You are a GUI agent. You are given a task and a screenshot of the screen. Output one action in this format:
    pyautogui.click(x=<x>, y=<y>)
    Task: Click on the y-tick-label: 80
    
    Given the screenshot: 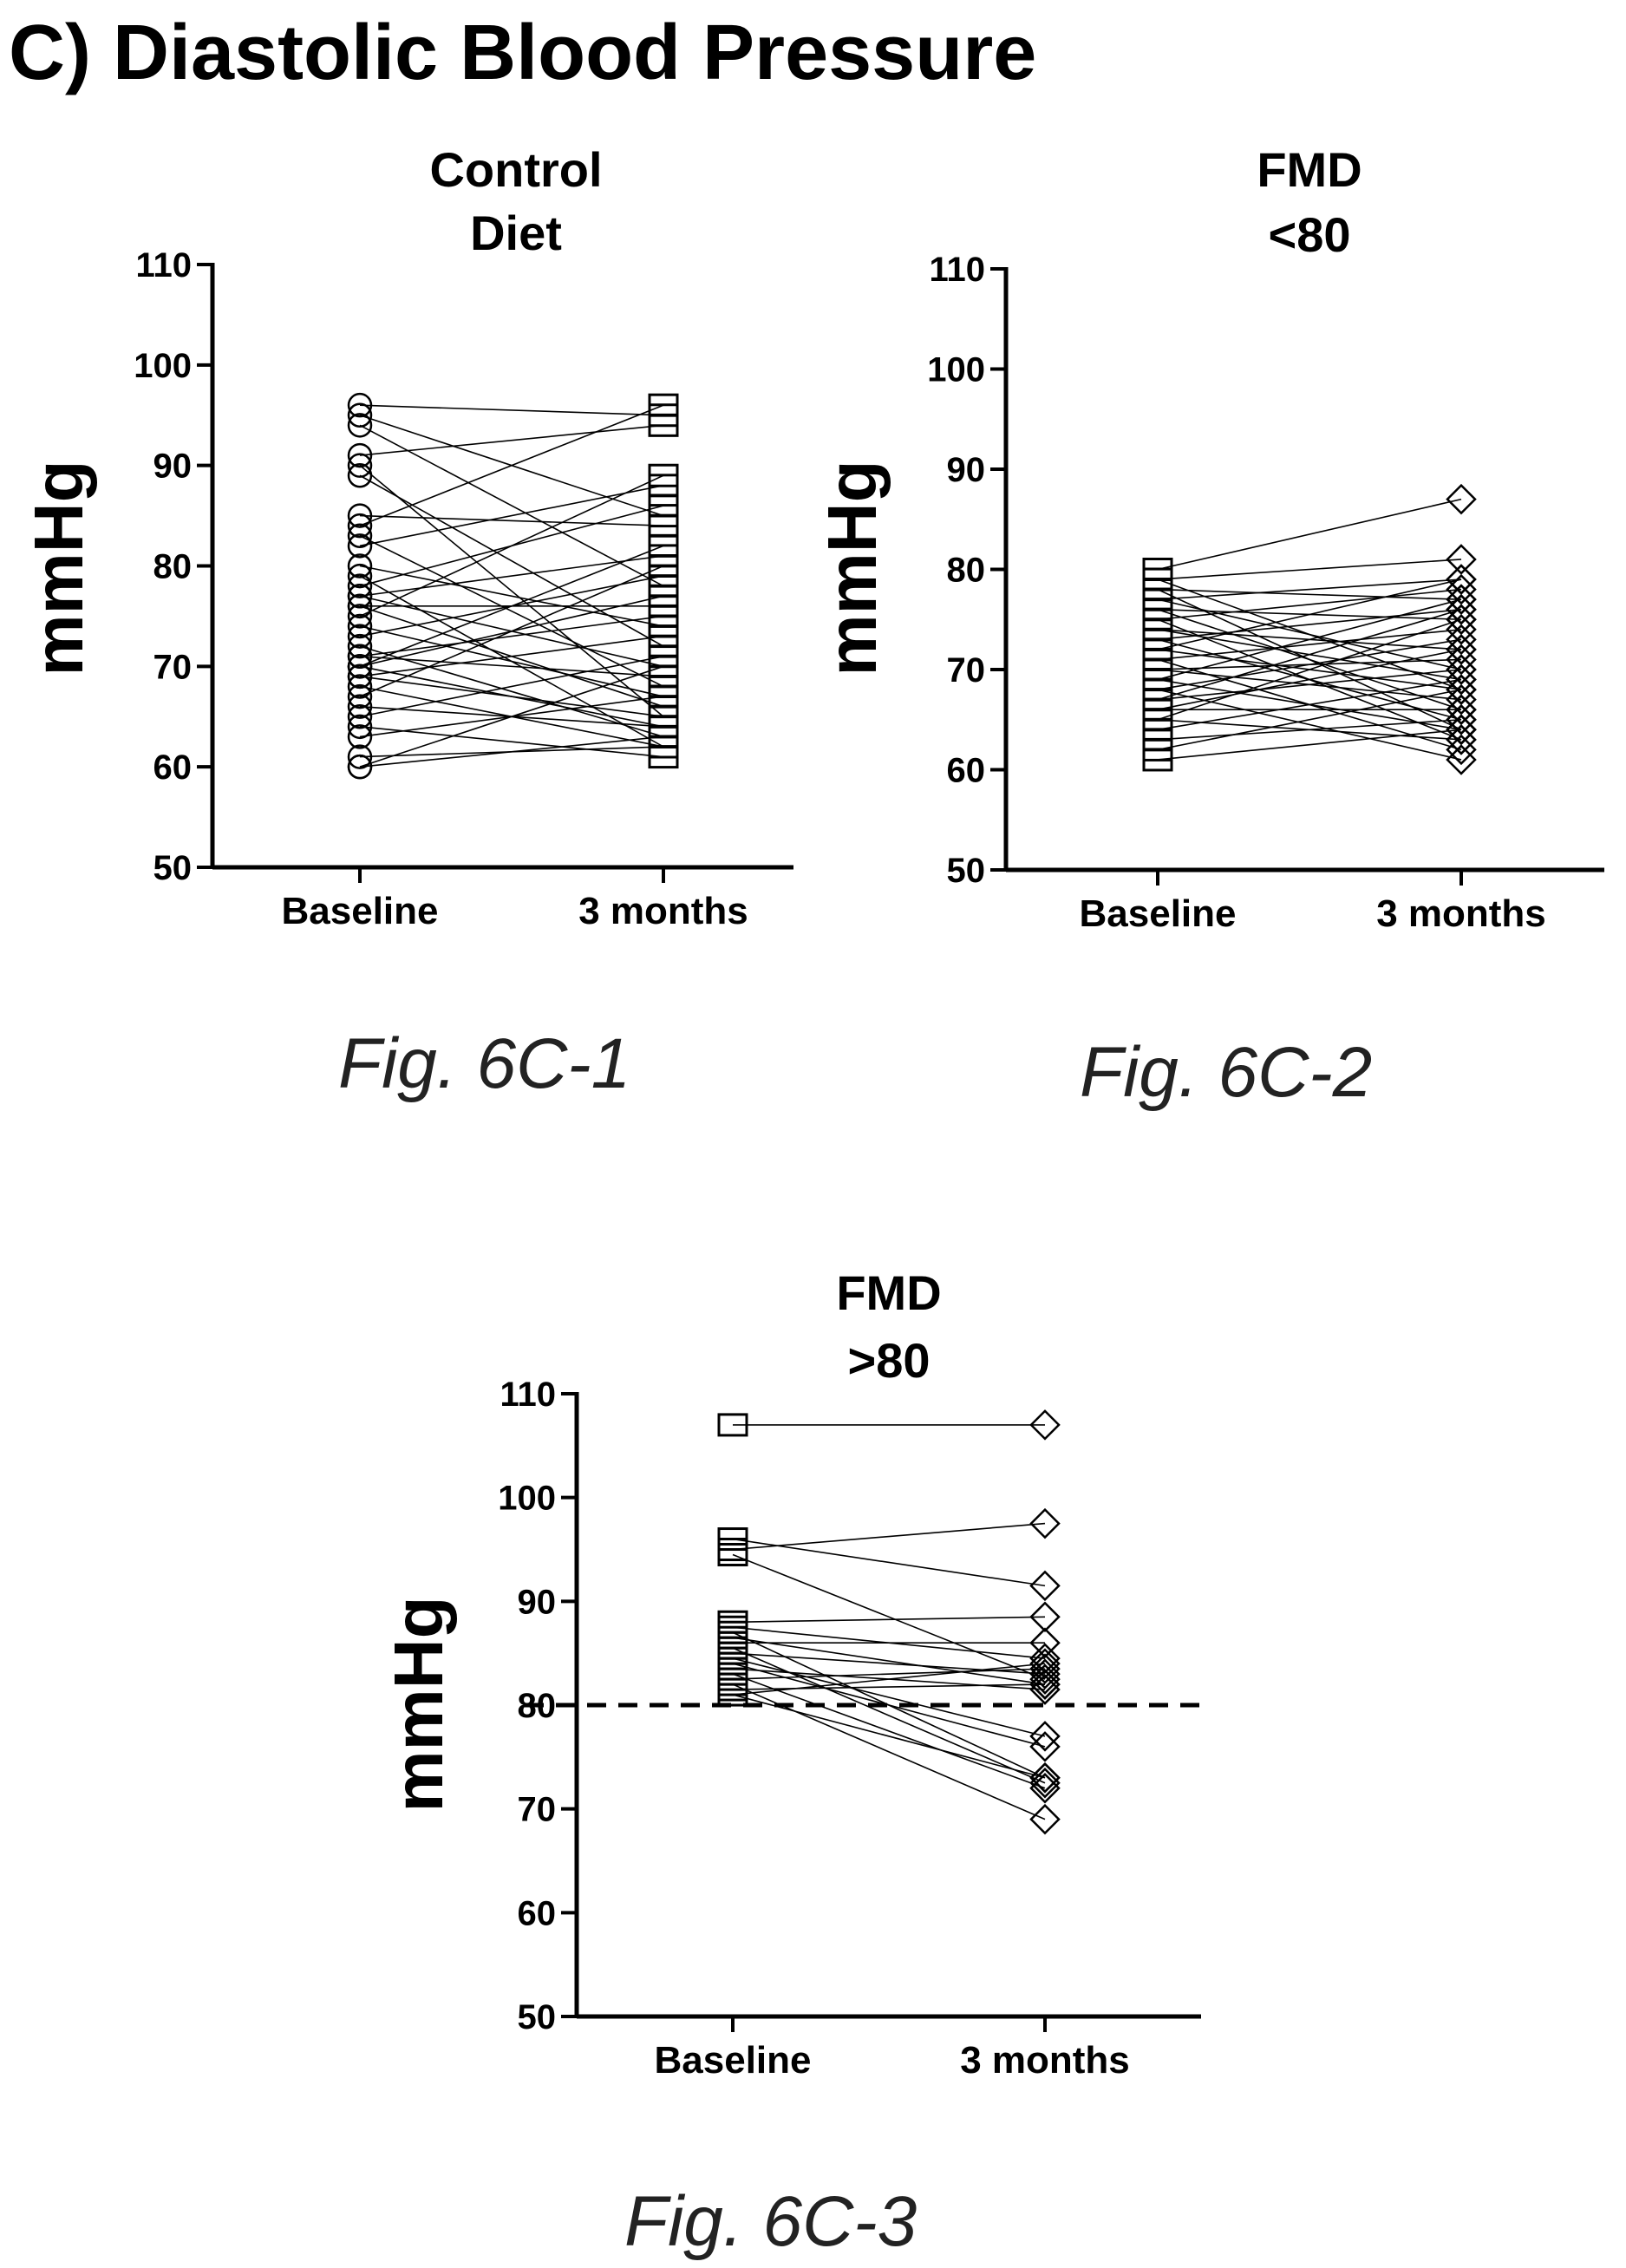 What is the action you would take?
    pyautogui.click(x=173, y=567)
    